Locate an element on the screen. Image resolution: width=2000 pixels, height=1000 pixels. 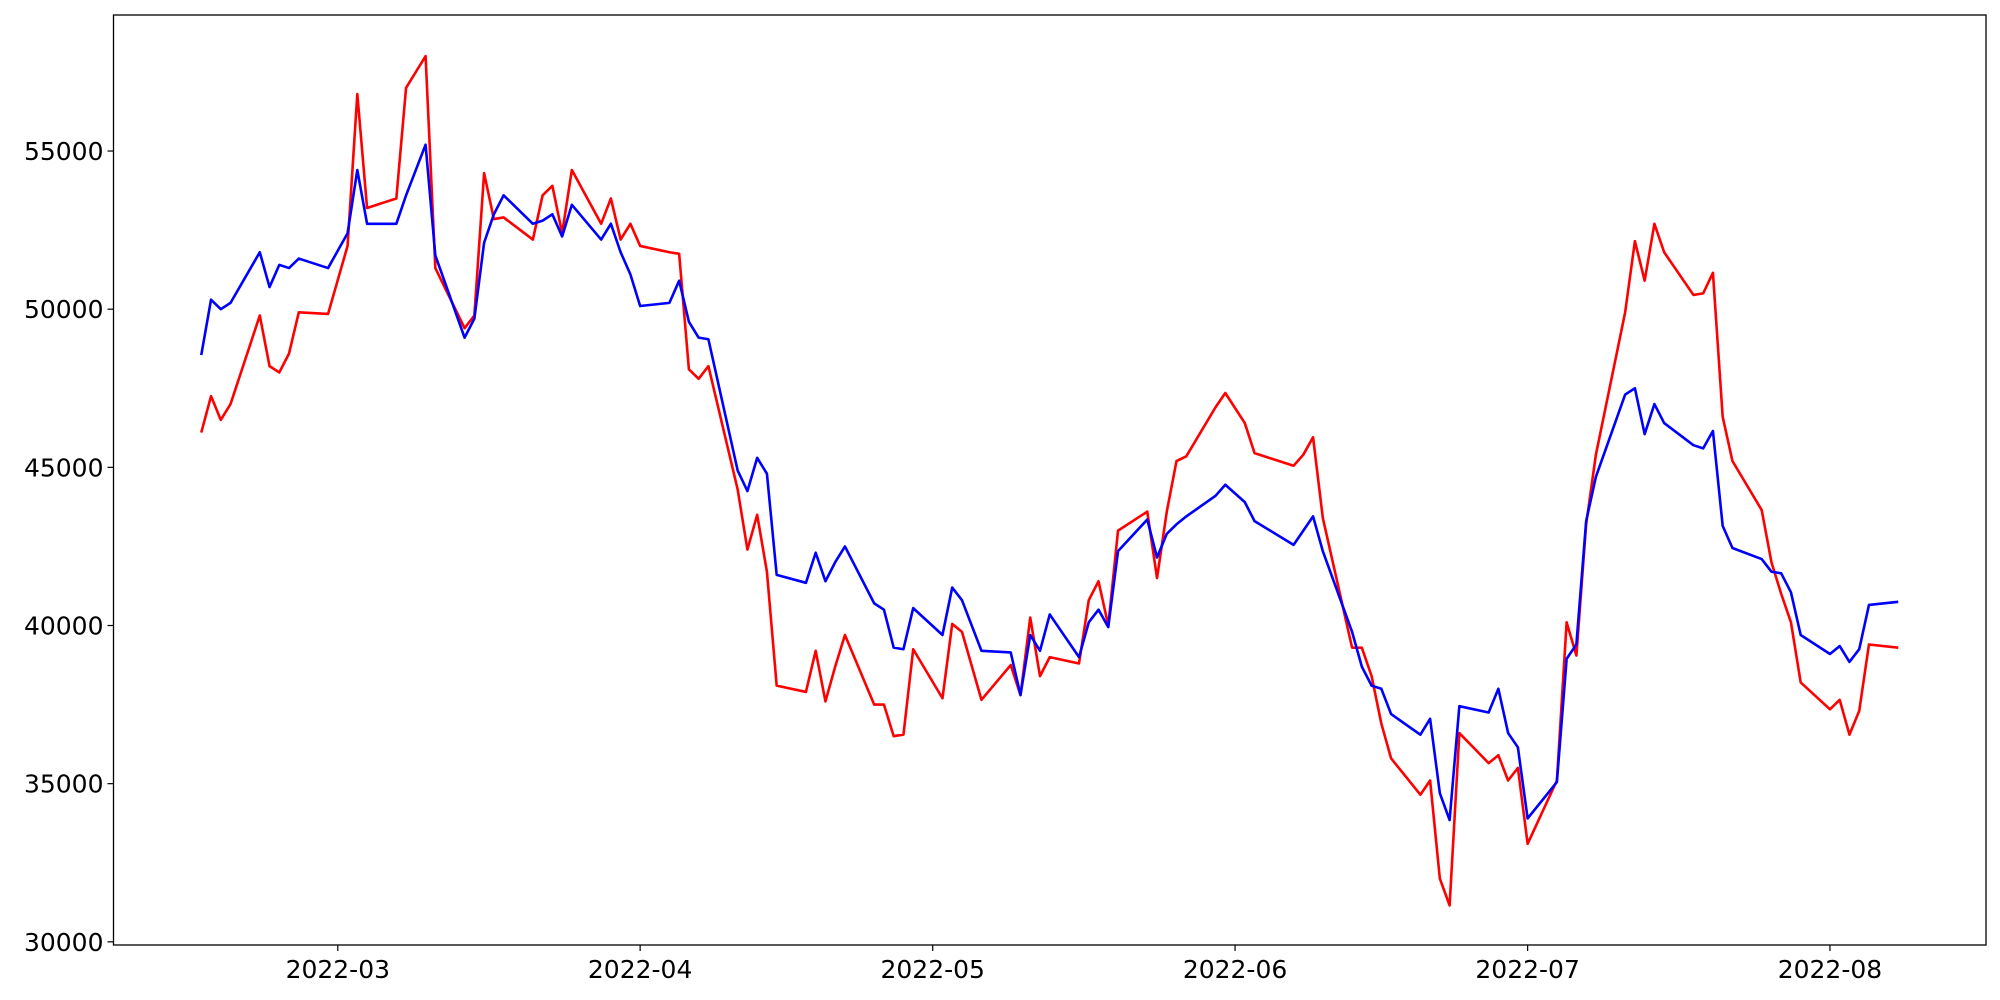
x-tick-label: 2022-03 is located at coordinates (338, 969).